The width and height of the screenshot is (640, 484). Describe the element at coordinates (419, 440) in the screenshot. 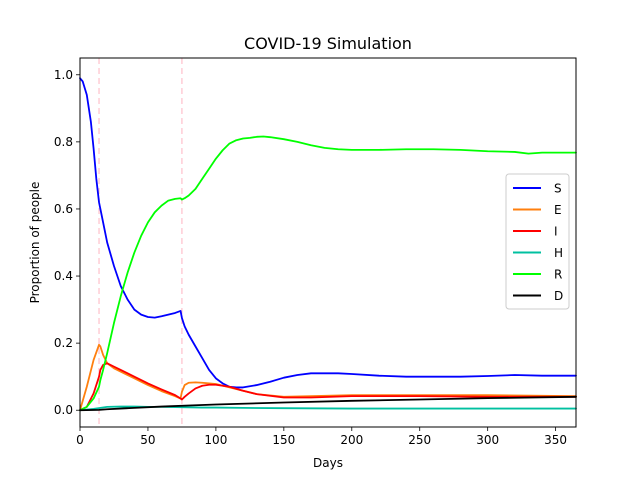

I see `x-tick-label: 250` at that location.